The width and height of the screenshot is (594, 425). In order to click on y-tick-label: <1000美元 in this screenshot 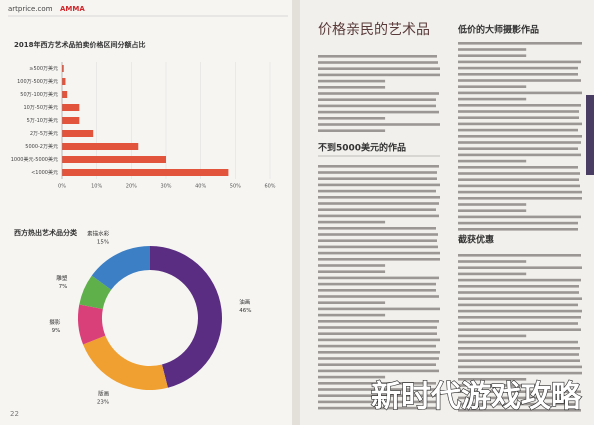, I will do `click(44, 172)`.